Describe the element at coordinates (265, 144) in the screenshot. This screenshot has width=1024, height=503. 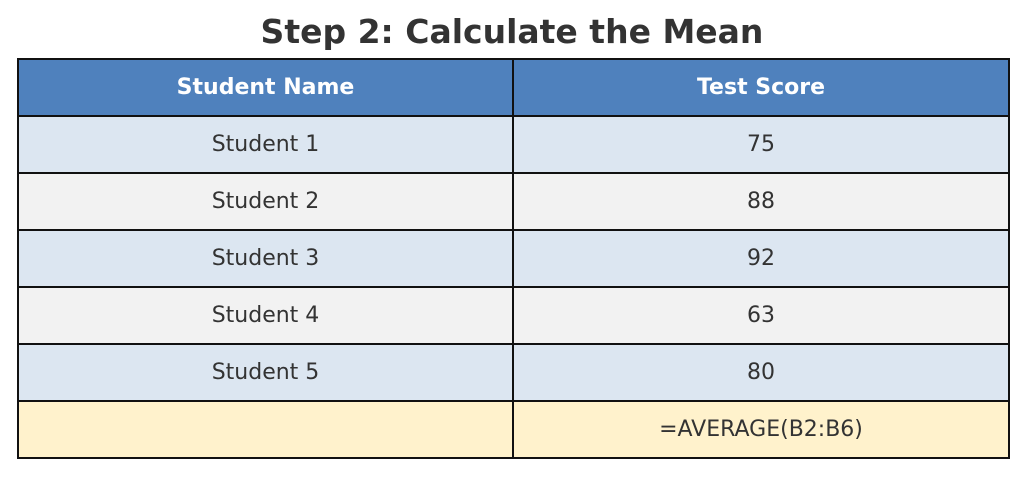
I see `cell-student-name: Student 1` at that location.